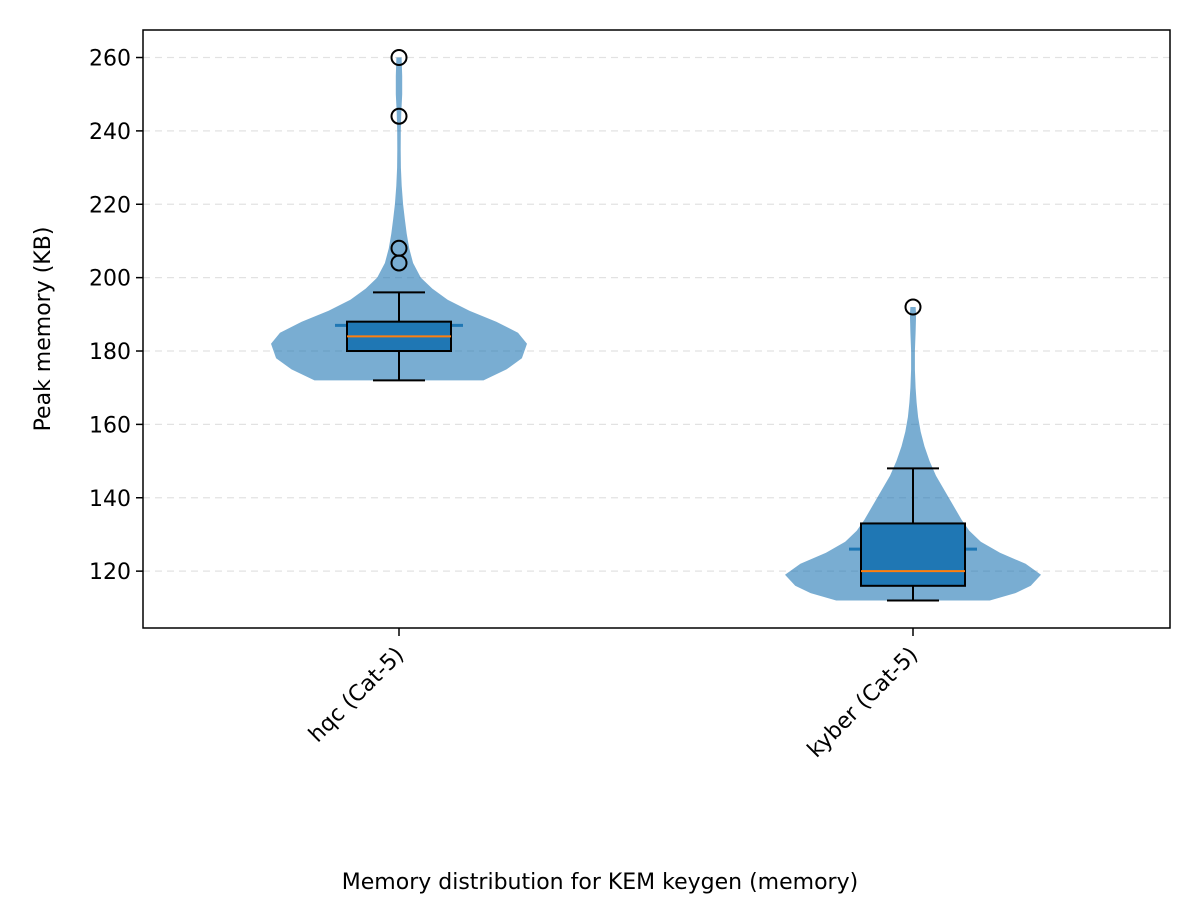 The height and width of the screenshot is (904, 1200). I want to click on box, so click(913, 554).